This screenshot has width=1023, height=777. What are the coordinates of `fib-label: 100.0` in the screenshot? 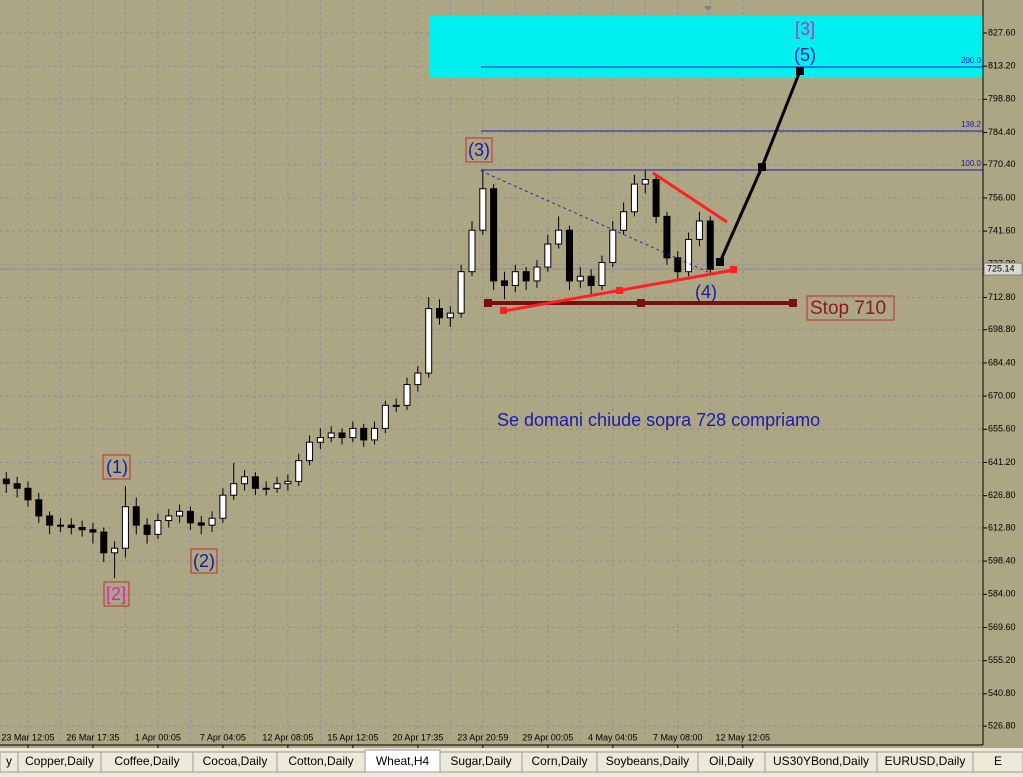 It's located at (971, 163).